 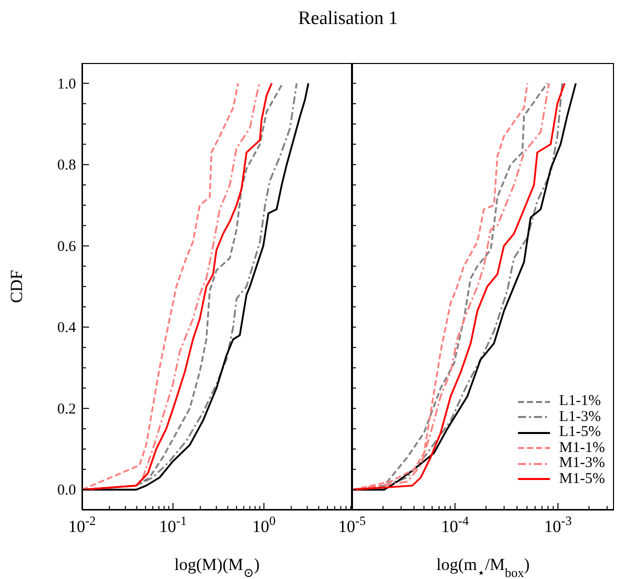 What do you see at coordinates (580, 401) in the screenshot?
I see `legend-label: L1-1%` at bounding box center [580, 401].